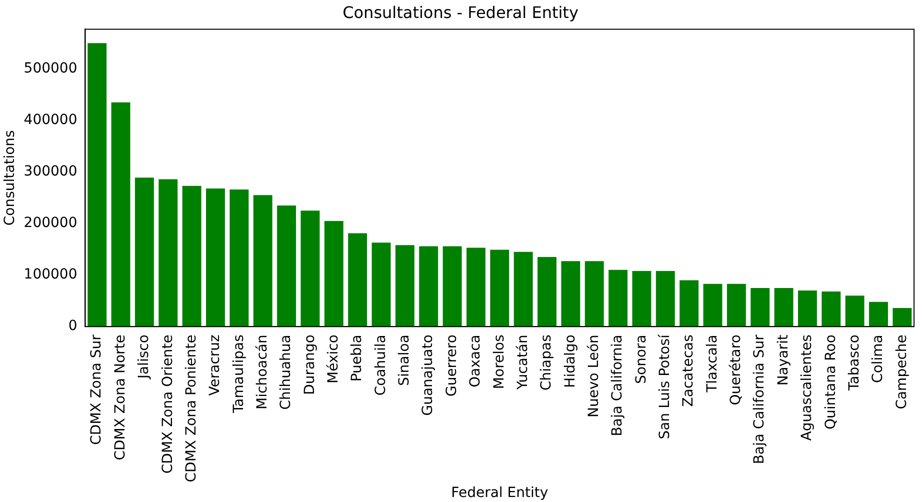 The height and width of the screenshot is (502, 922). What do you see at coordinates (191, 408) in the screenshot?
I see `x-tick-label: CDMX Zona Poniente` at bounding box center [191, 408].